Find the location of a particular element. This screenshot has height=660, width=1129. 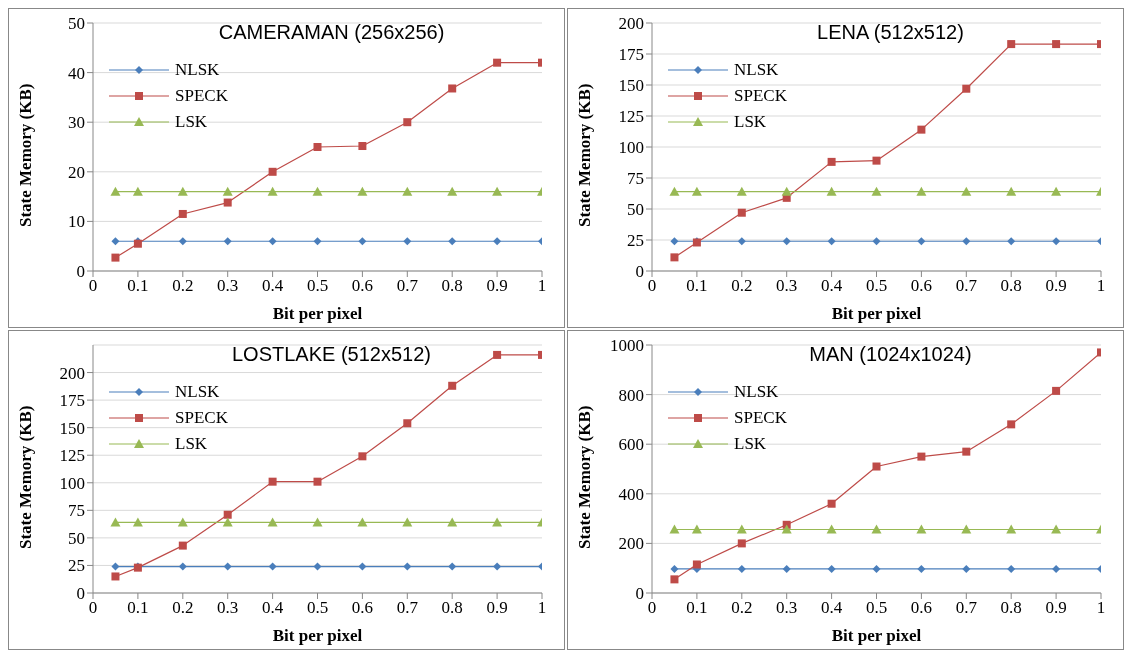

legend-label: LSK is located at coordinates (191, 444).